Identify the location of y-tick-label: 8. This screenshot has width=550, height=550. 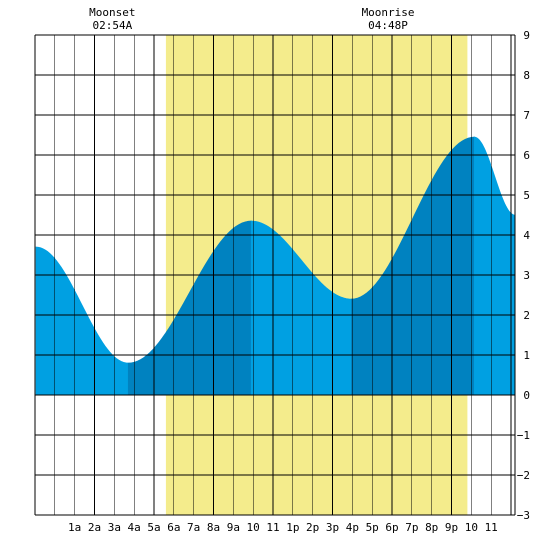
(526, 75).